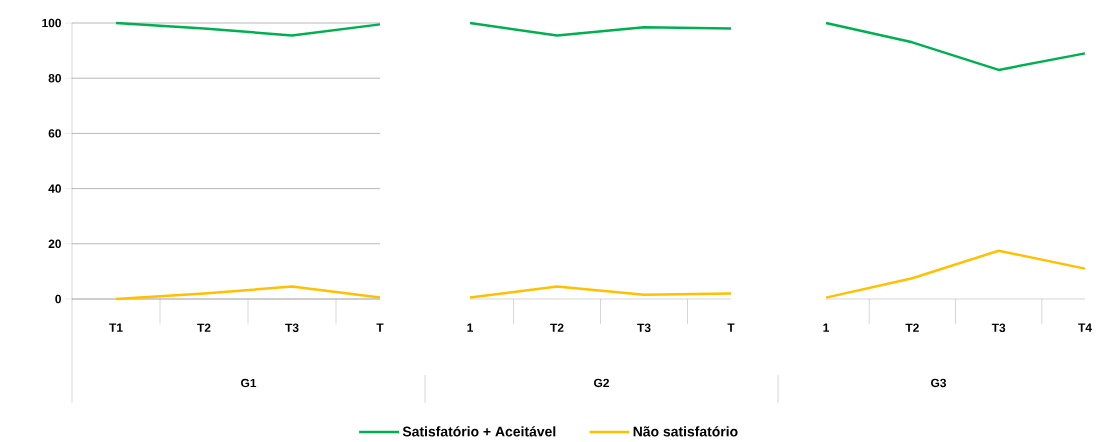 The image size is (1099, 442). I want to click on y-tick-label: 80, so click(54, 78).